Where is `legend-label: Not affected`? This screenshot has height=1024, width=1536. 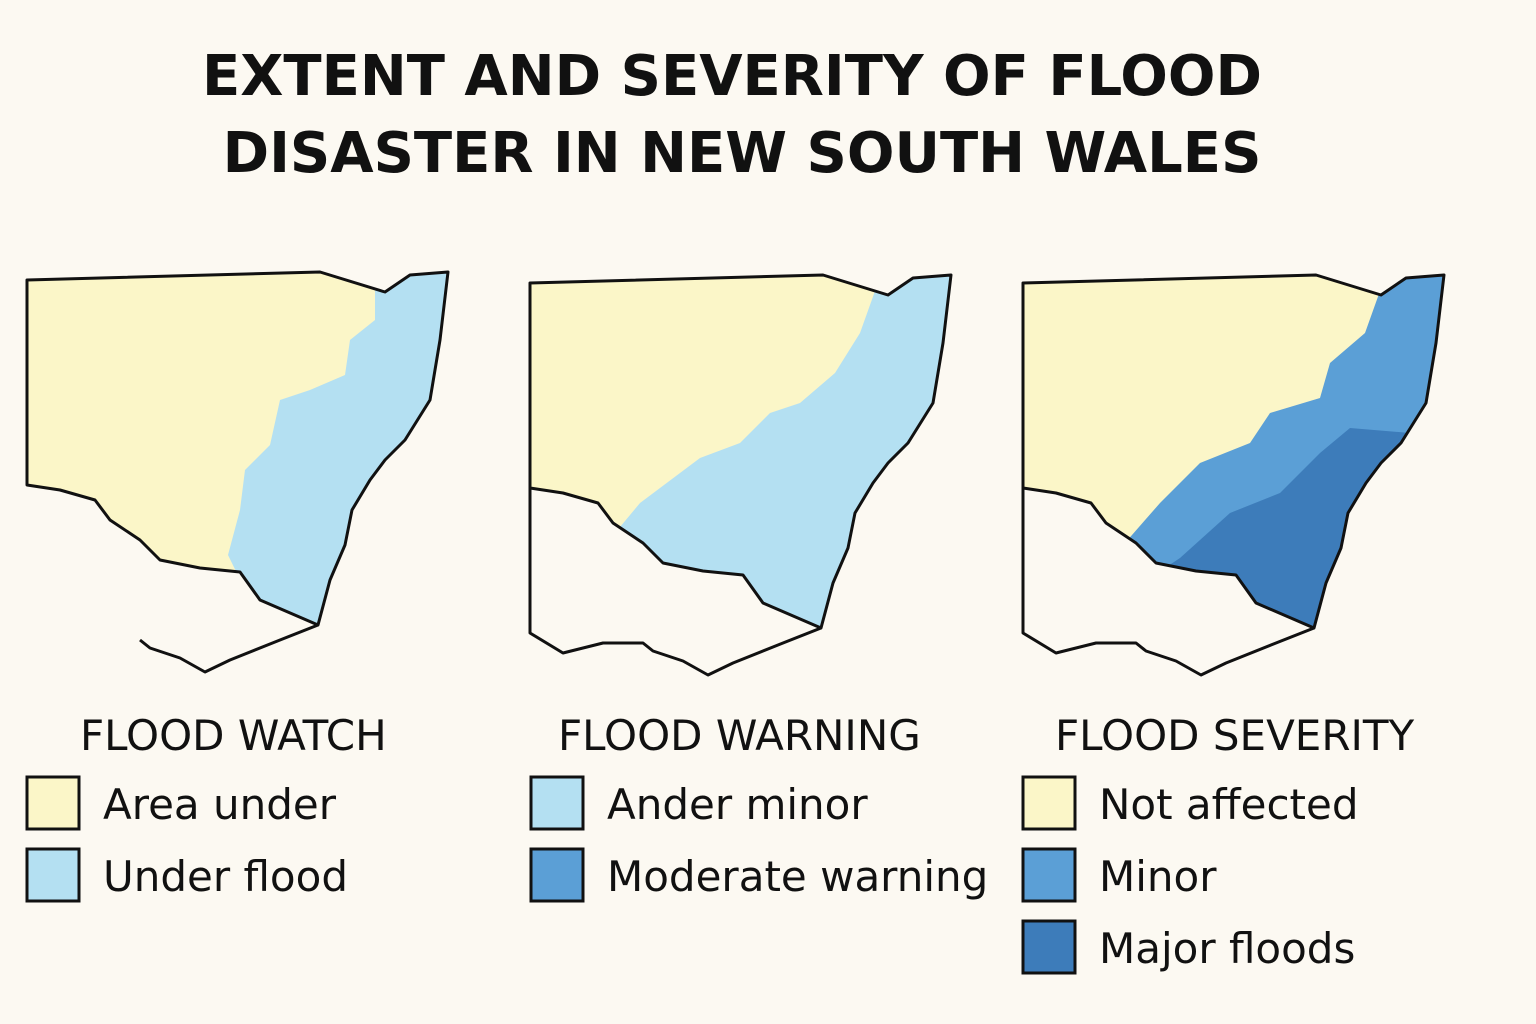 legend-label: Not affected is located at coordinates (1229, 804).